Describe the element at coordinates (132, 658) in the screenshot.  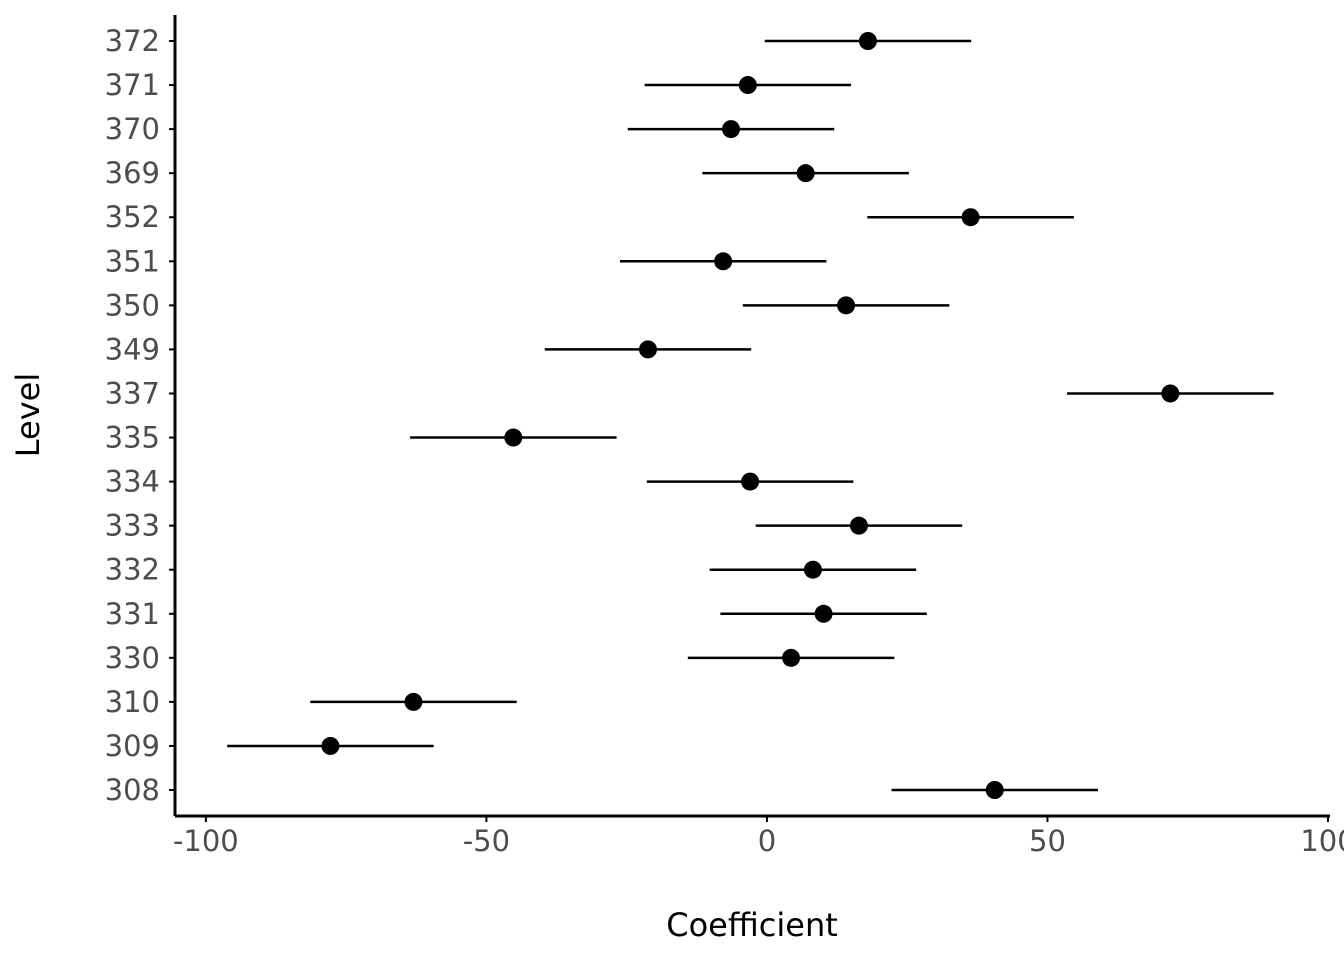
I see `y-tick-label: 330` at that location.